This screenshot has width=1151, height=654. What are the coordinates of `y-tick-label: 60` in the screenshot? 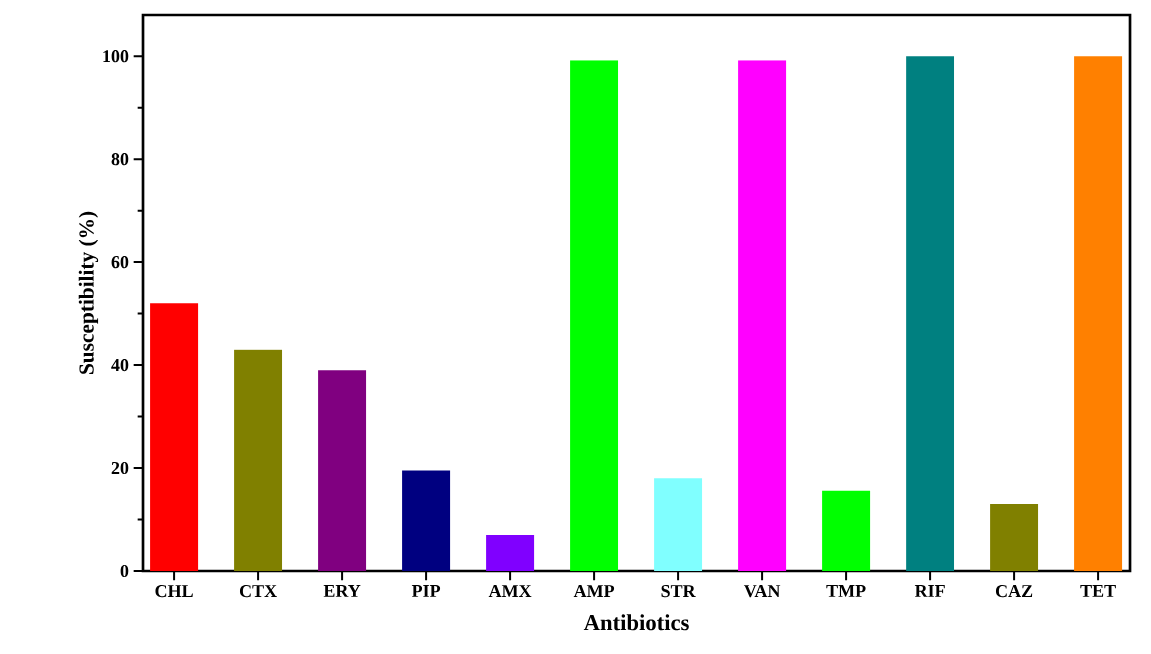 It's located at (120, 262).